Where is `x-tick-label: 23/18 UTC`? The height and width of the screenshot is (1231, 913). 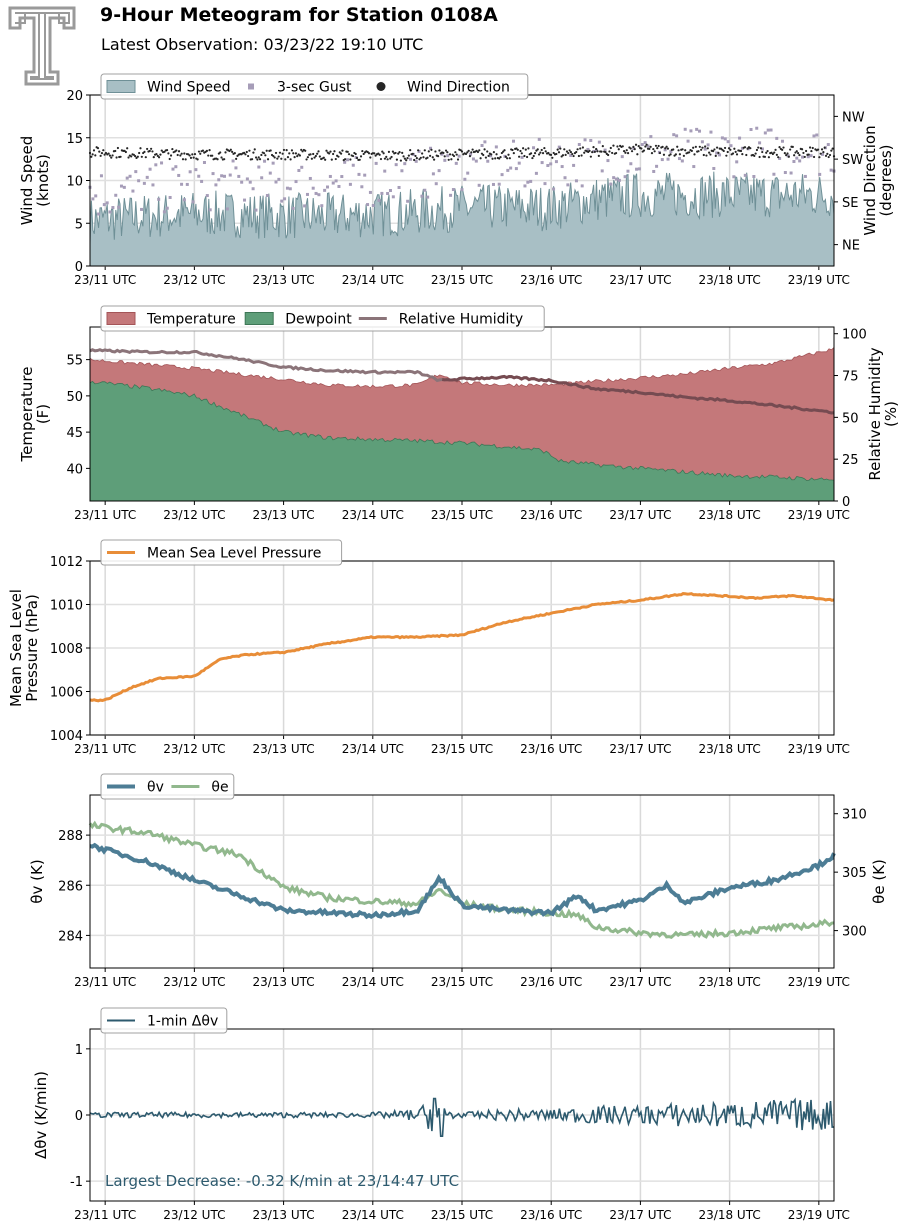 x-tick-label: 23/18 UTC is located at coordinates (730, 1215).